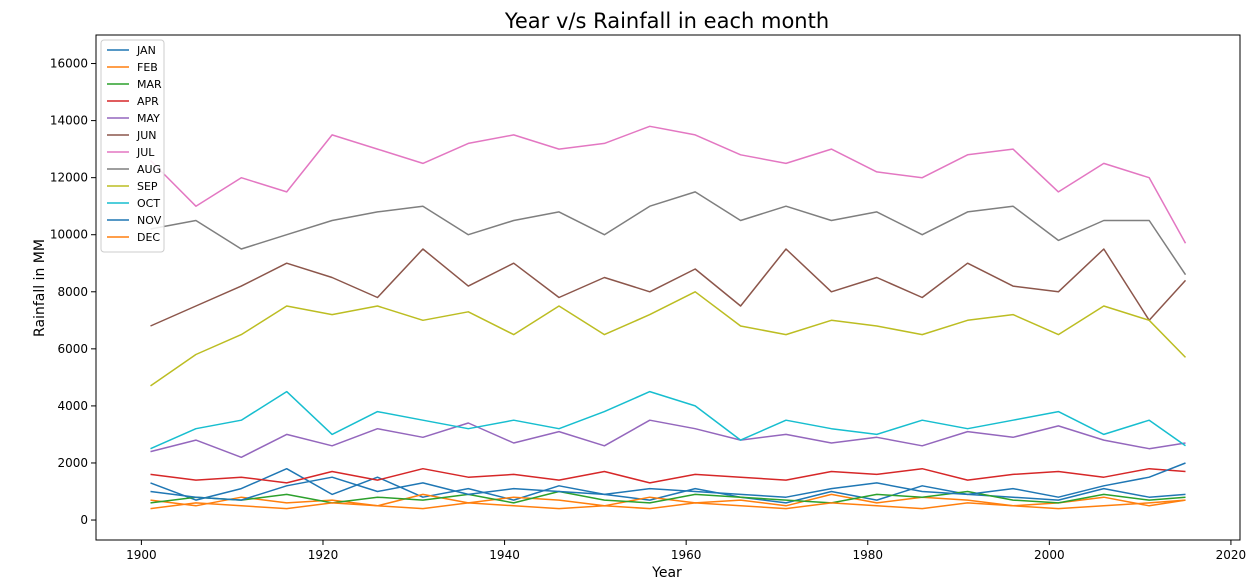 The image size is (1257, 586). I want to click on series-line-feb, so click(668, 500).